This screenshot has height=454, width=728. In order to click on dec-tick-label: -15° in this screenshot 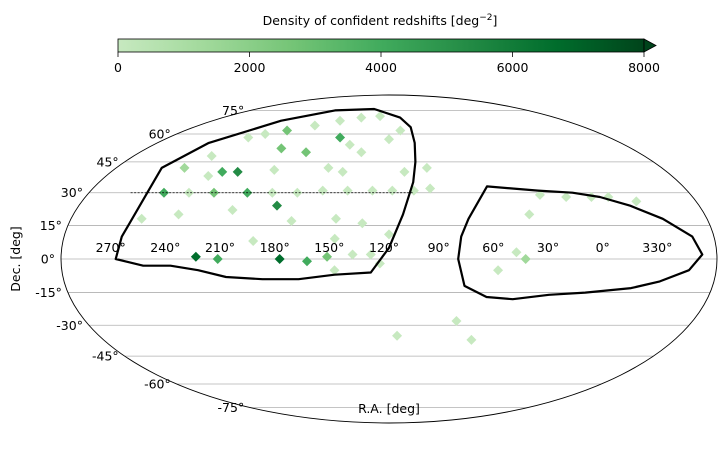, I will do `click(48, 292)`.